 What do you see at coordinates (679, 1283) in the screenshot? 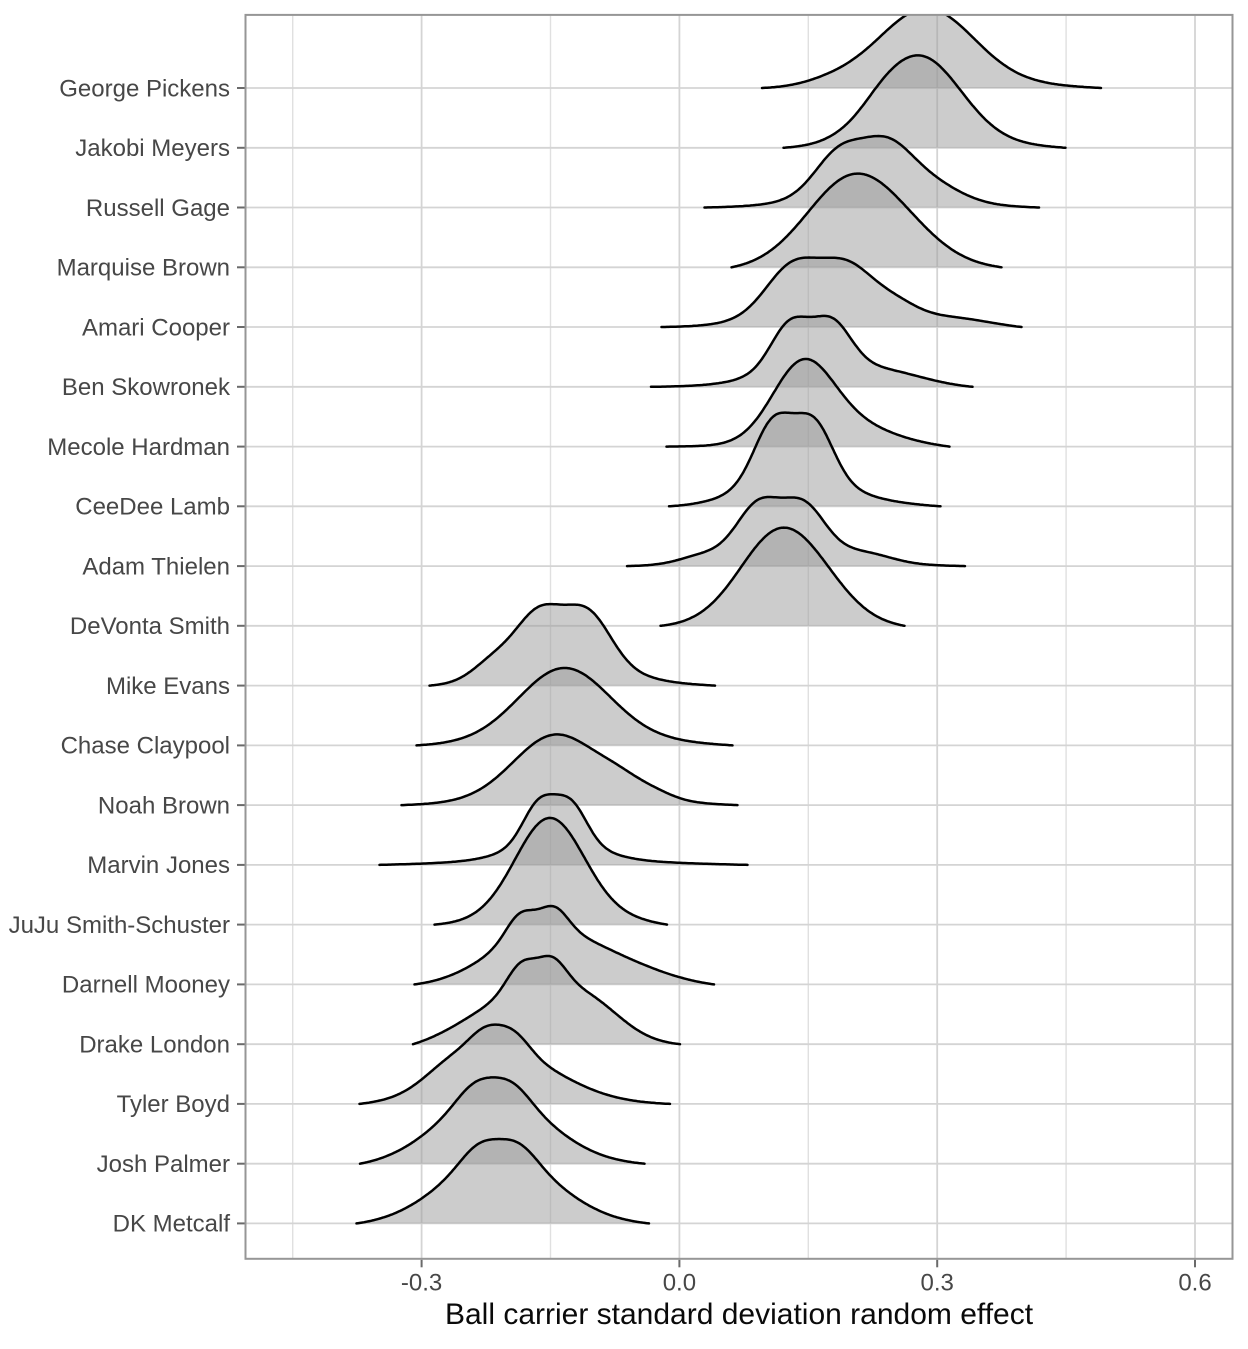
I see `svg-text: 0.0` at bounding box center [679, 1283].